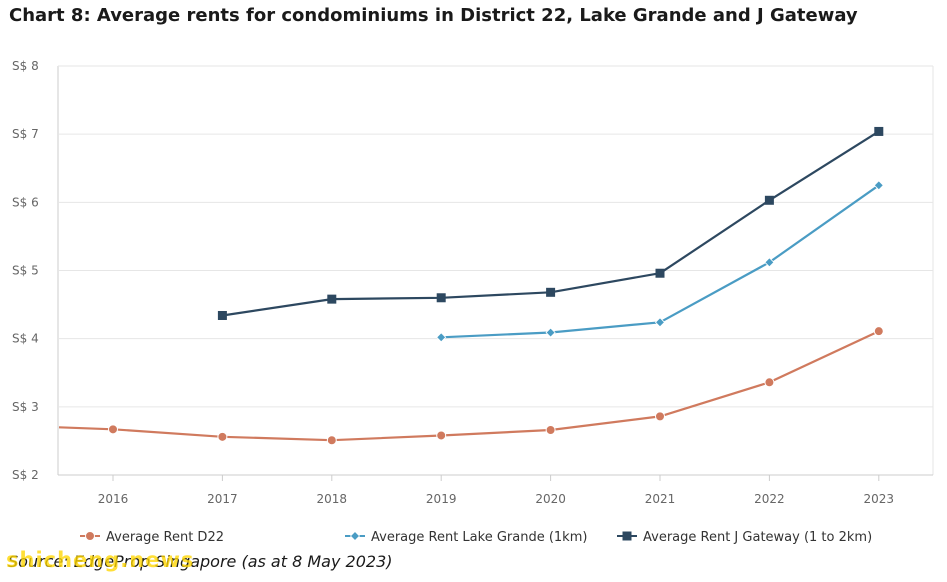 The width and height of the screenshot is (947, 582). Describe the element at coordinates (332, 499) in the screenshot. I see `x-tick-label: 2018` at that location.